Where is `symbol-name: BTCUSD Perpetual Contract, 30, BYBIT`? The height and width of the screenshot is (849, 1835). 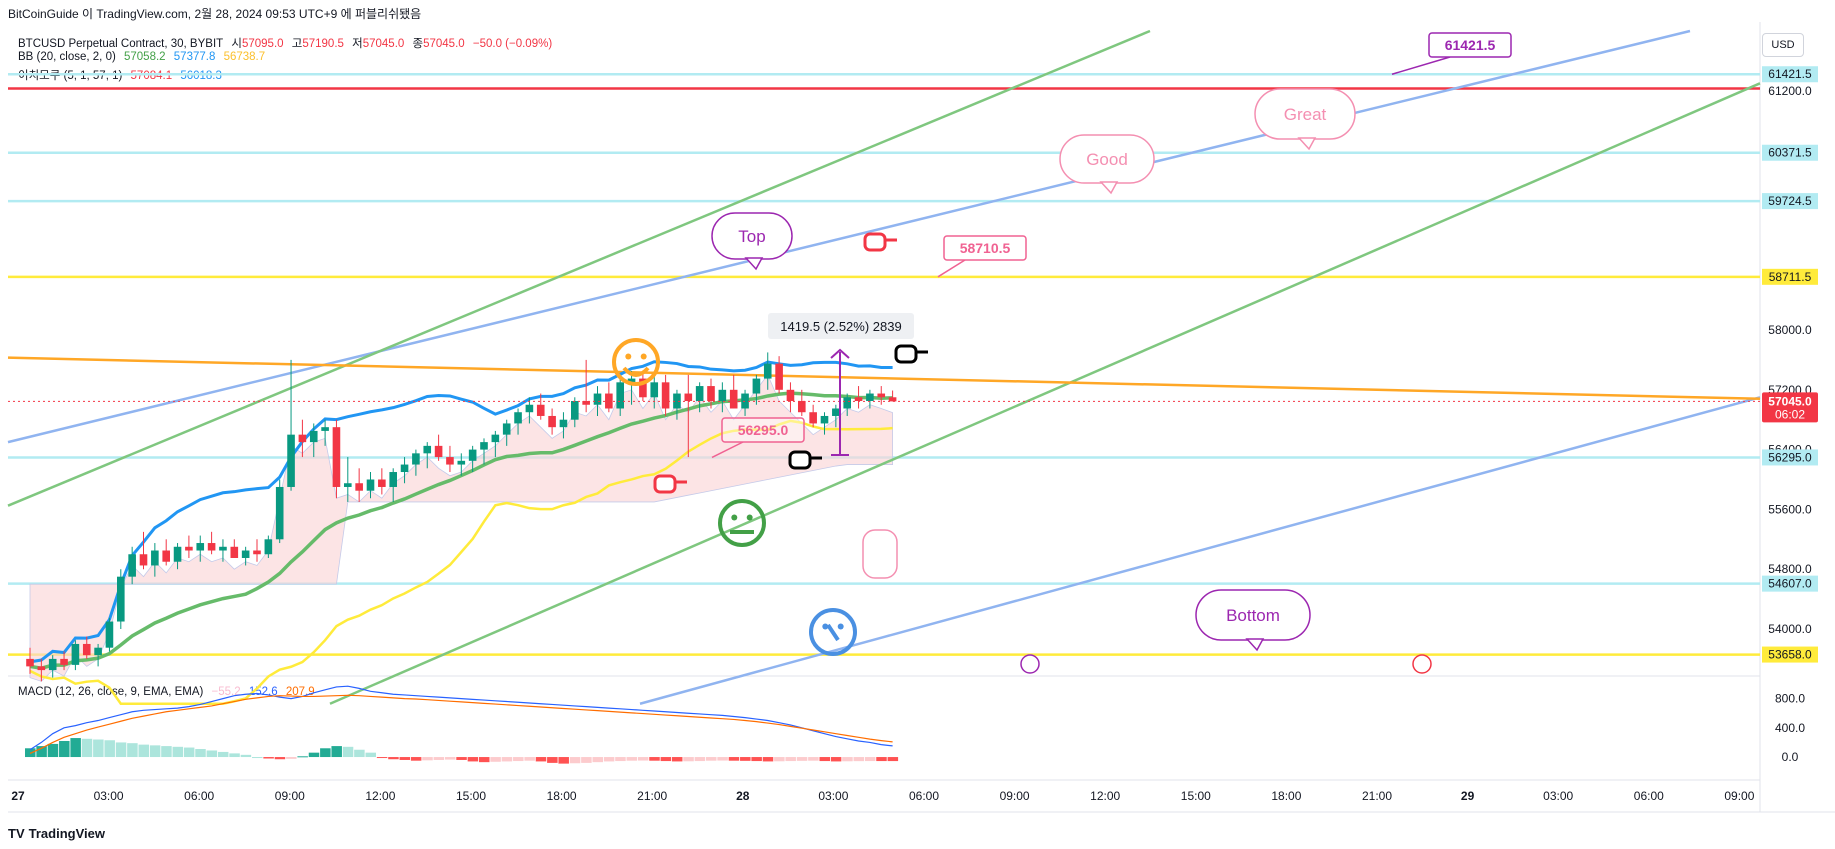 symbol-name: BTCUSD Perpetual Contract, 30, BYBIT is located at coordinates (121, 44).